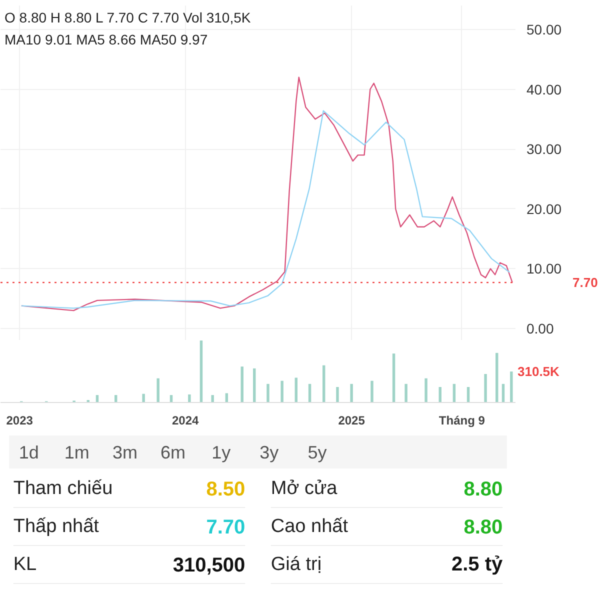 The width and height of the screenshot is (600, 600). Describe the element at coordinates (544, 29) in the screenshot. I see `y-tick-label: 50.00` at that location.